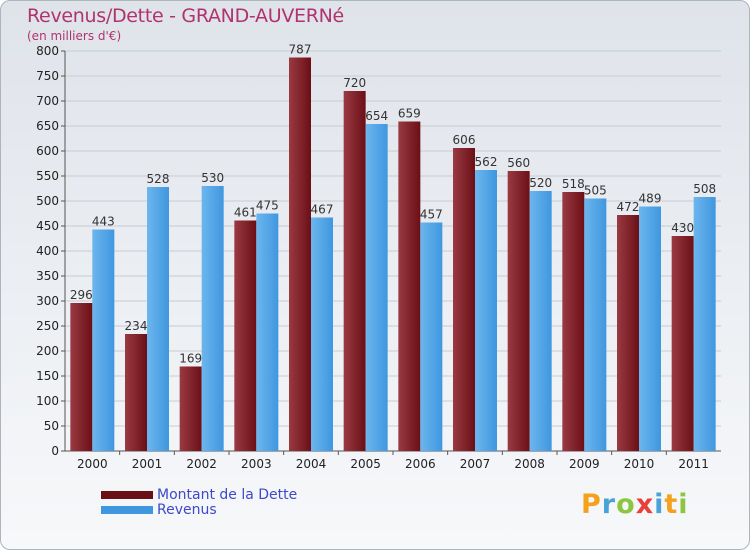  What do you see at coordinates (300, 254) in the screenshot?
I see `bar-debt-2004` at bounding box center [300, 254].